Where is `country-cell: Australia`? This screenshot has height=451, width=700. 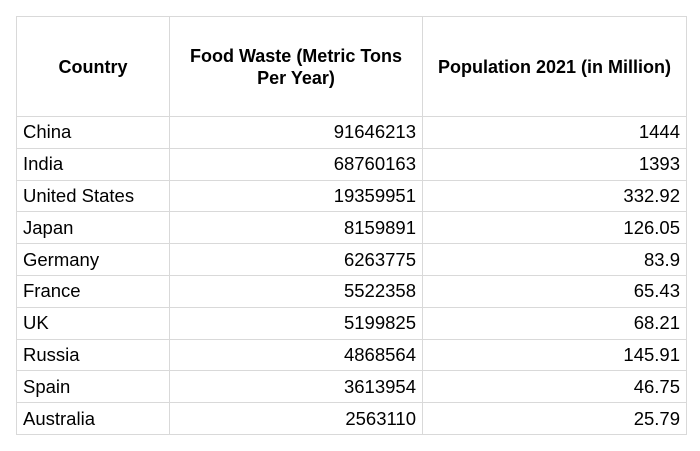
country-cell: Australia is located at coordinates (93, 418).